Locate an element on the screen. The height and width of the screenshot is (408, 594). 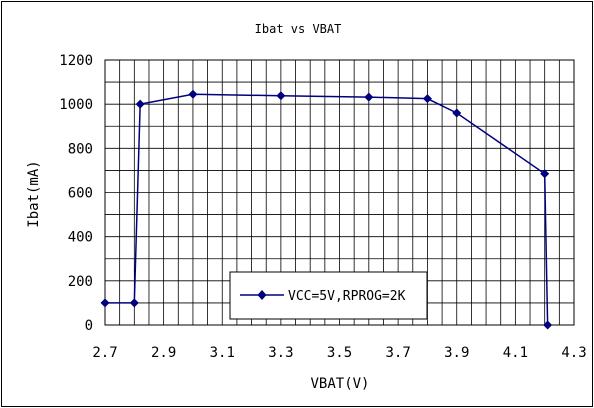
y-tick-label: 1000 is located at coordinates (76, 105).